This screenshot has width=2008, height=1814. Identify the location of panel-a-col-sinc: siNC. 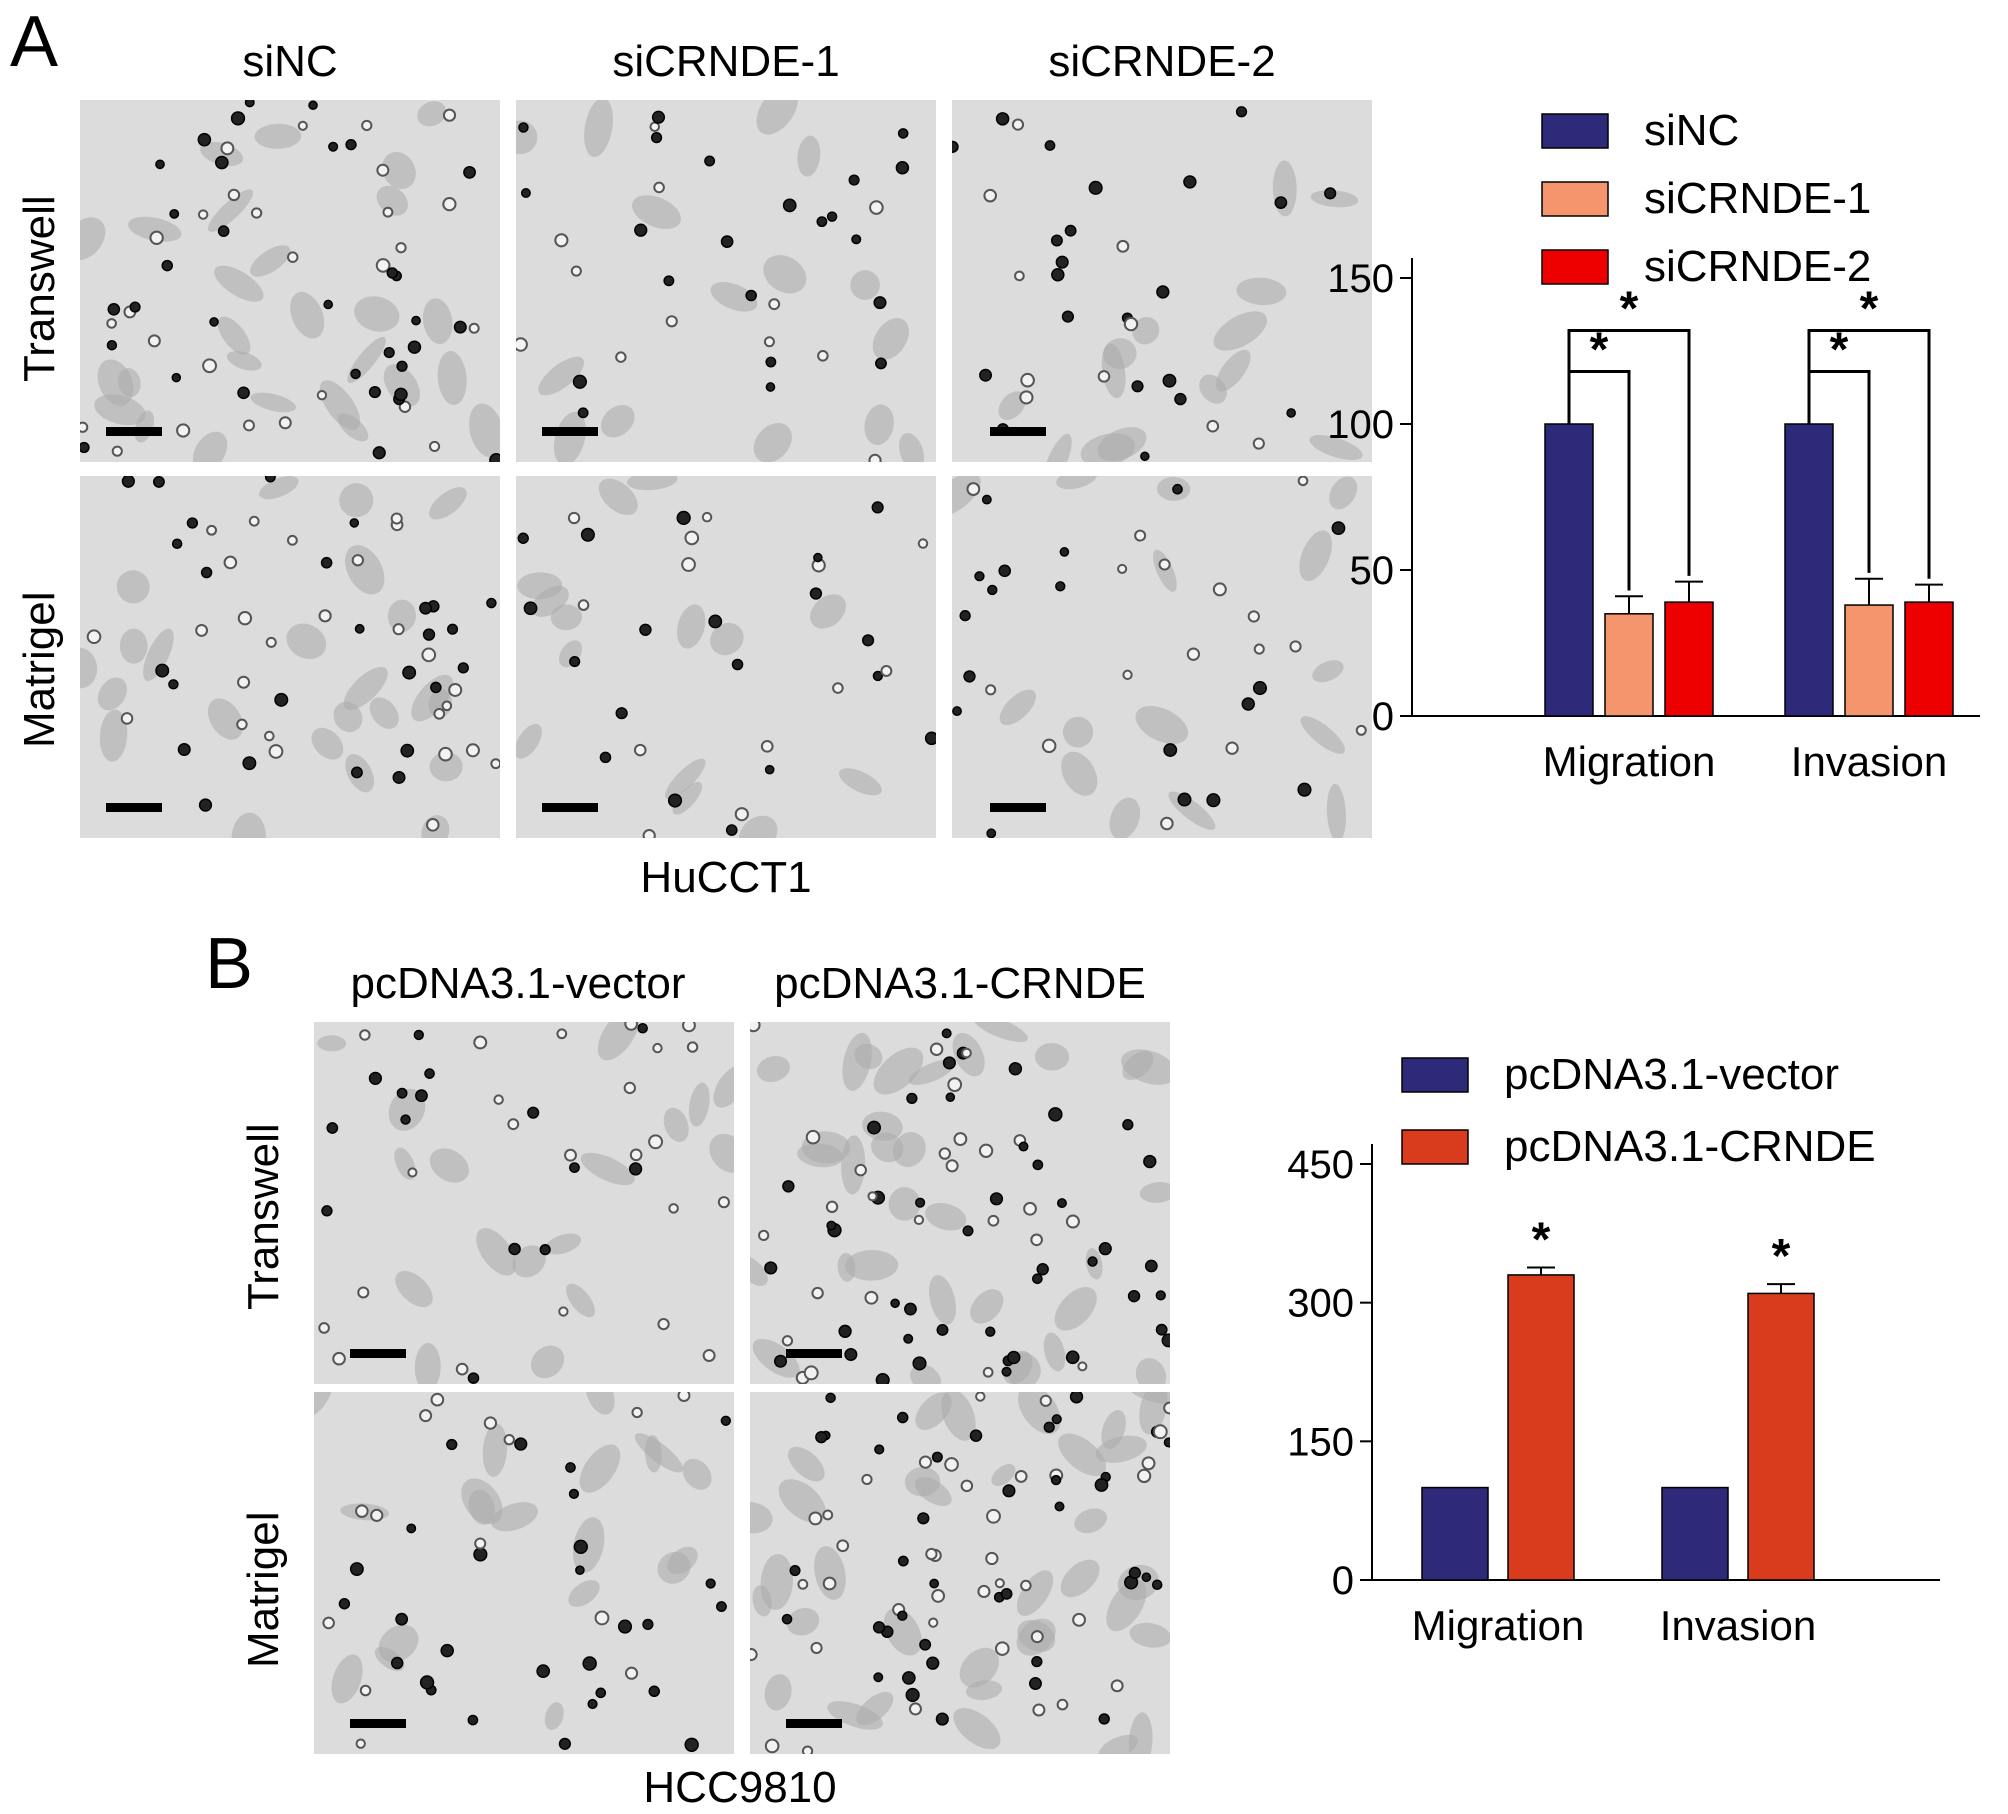
(290, 61).